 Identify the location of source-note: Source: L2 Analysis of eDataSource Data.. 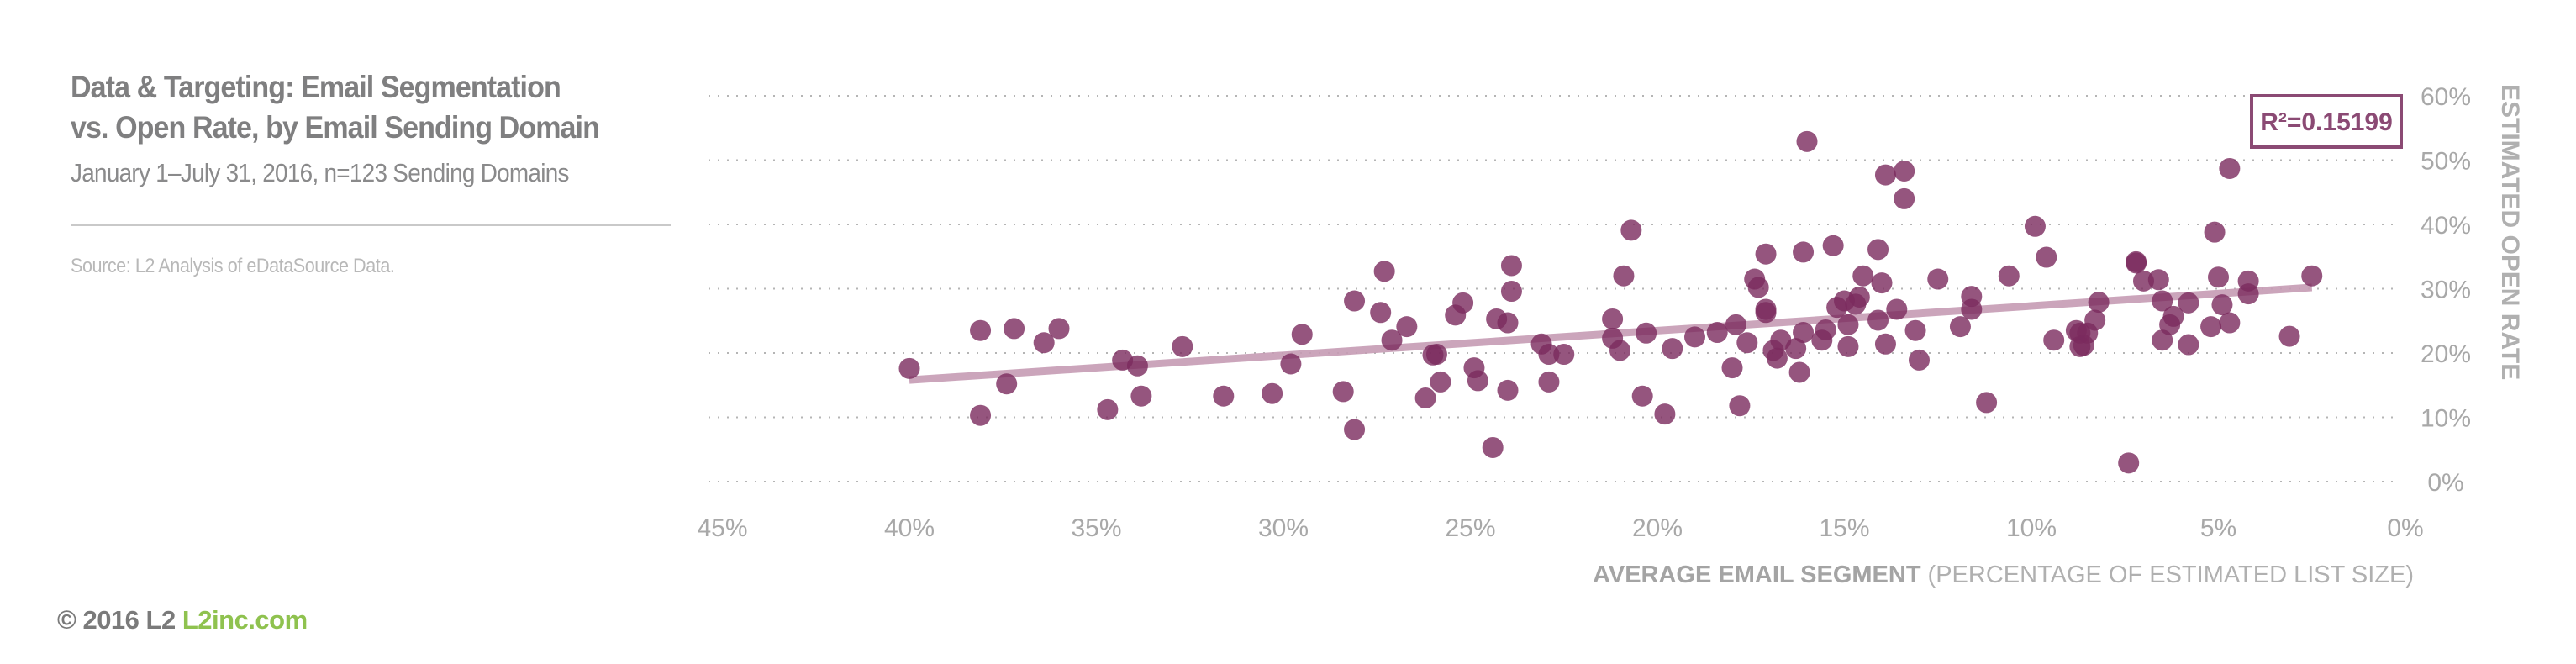
(233, 266).